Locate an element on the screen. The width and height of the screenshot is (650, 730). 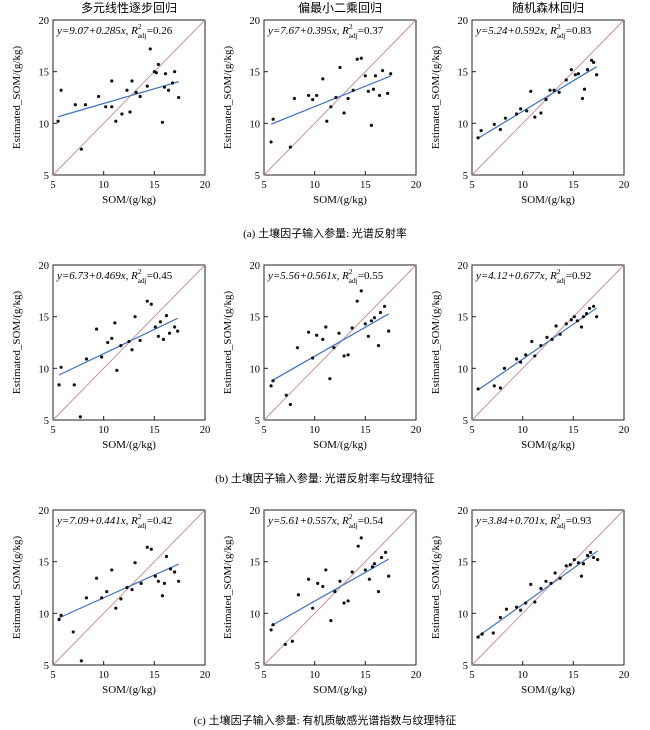
panel-title: 随机森林回归 is located at coordinates (548, 7).